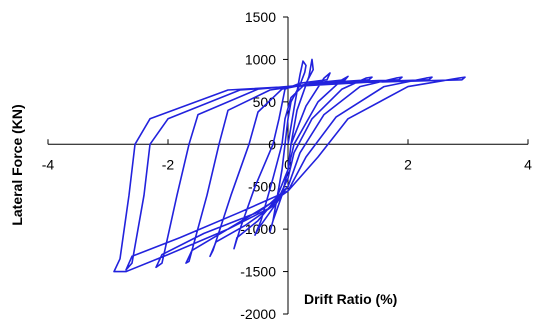 The height and width of the screenshot is (323, 539). I want to click on y-axis-title: Lateral Force (KN), so click(17, 164).